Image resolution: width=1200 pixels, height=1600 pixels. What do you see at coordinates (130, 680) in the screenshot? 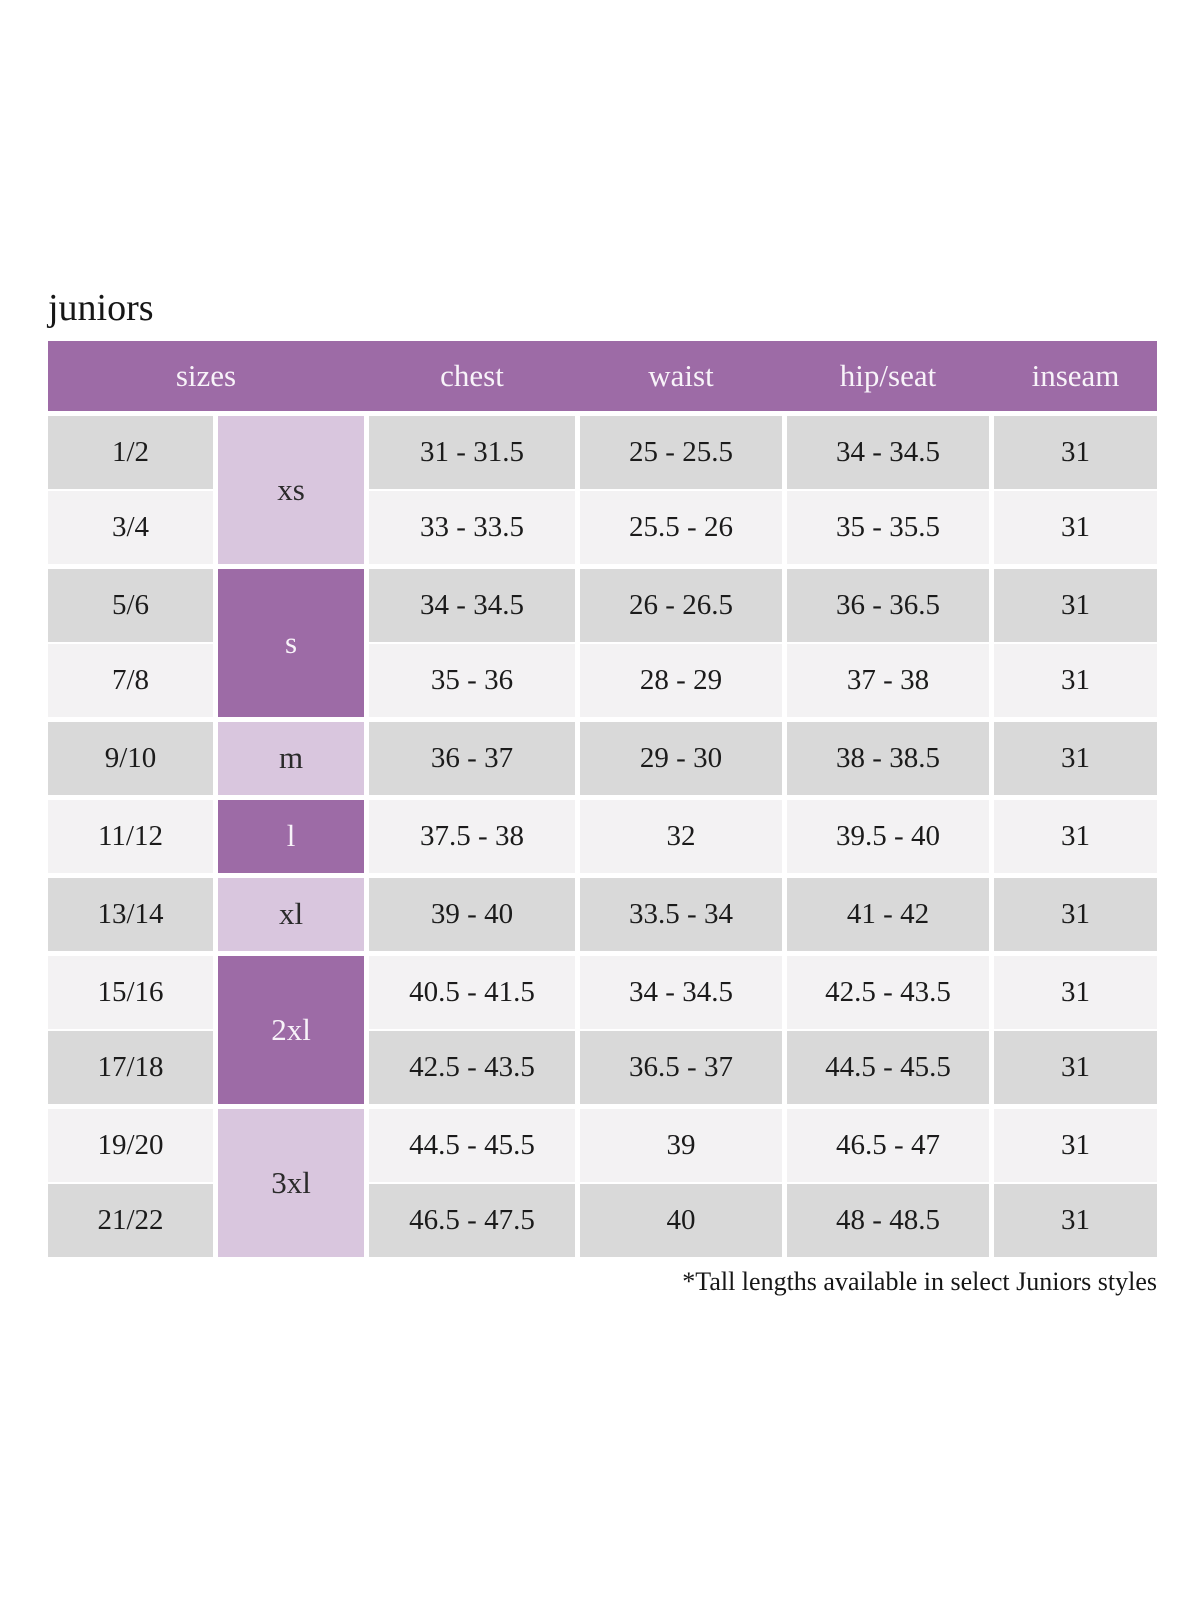
I see `size-cell: 7/8` at bounding box center [130, 680].